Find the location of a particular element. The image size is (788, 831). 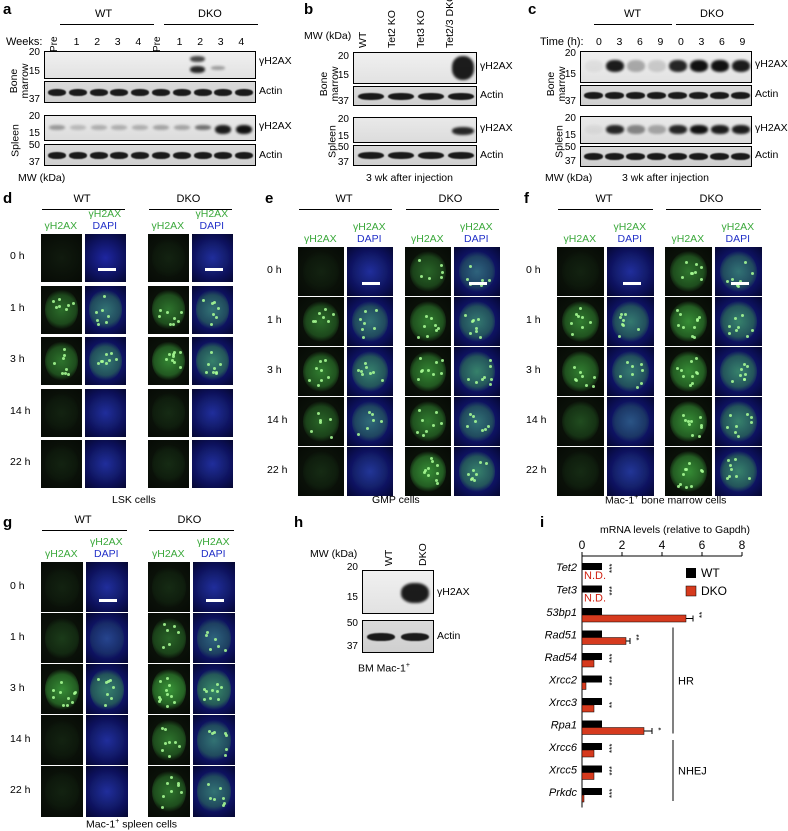

time-label: Time (h): is located at coordinates (562, 42).